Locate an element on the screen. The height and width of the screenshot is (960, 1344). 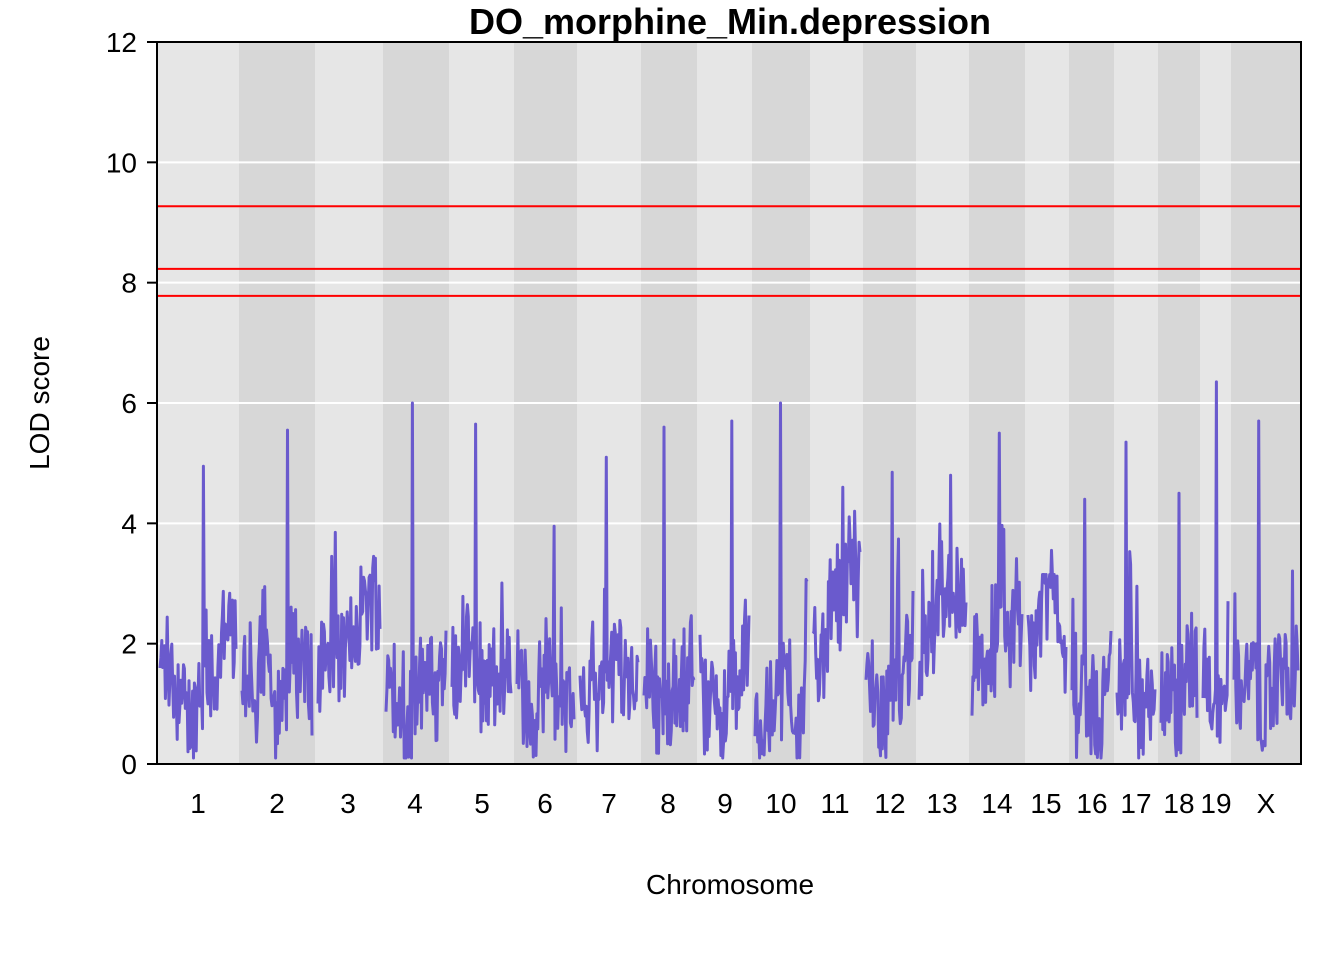
x-axis-label: Chromosome is located at coordinates (730, 884).